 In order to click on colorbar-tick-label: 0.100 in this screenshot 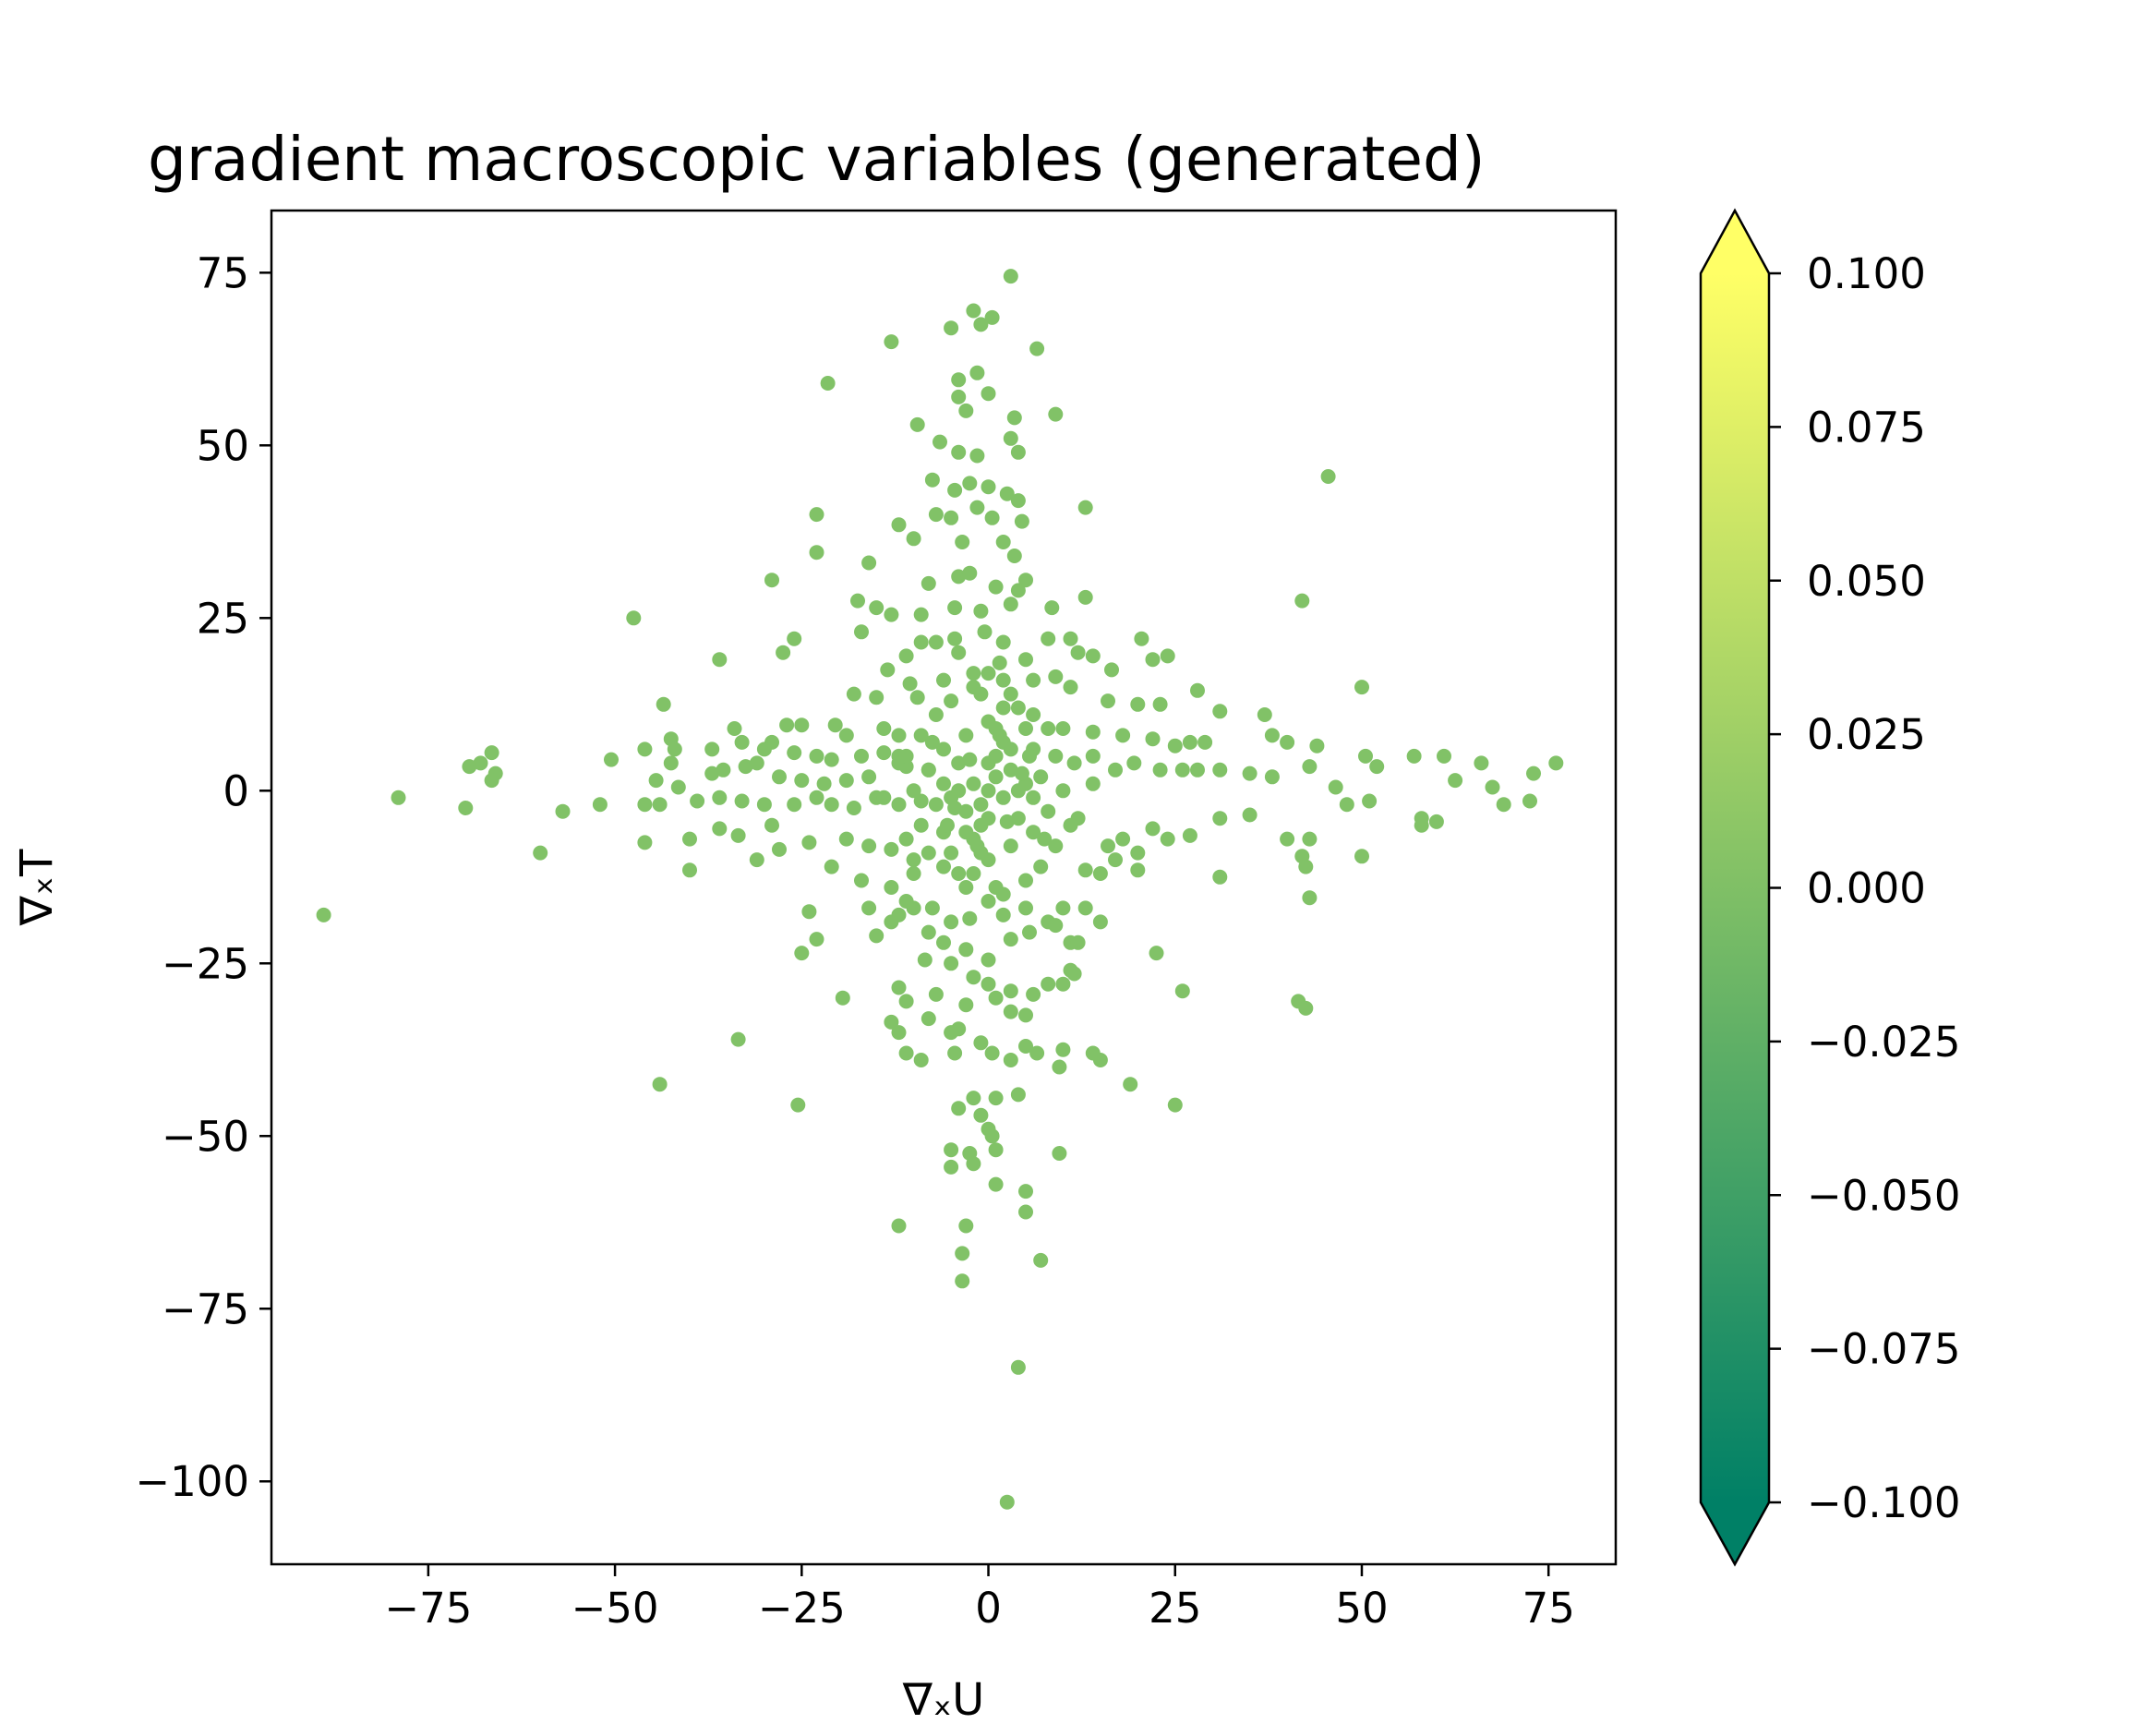, I will do `click(1866, 273)`.